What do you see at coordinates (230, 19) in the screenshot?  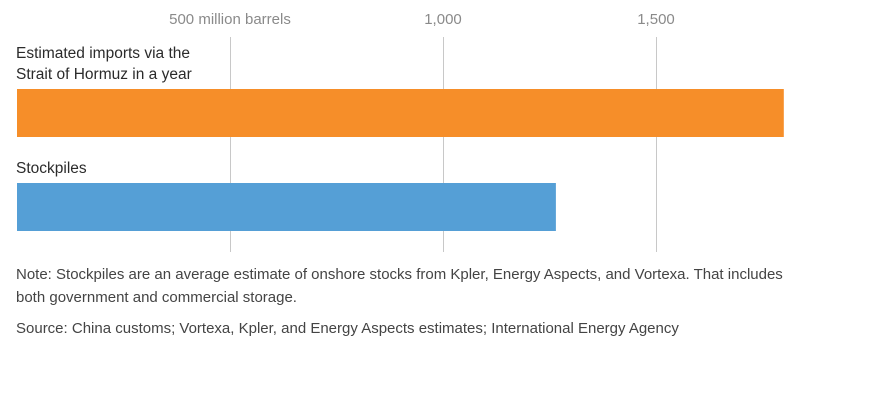 I see `x-tick-label-500: 500 million barrels` at bounding box center [230, 19].